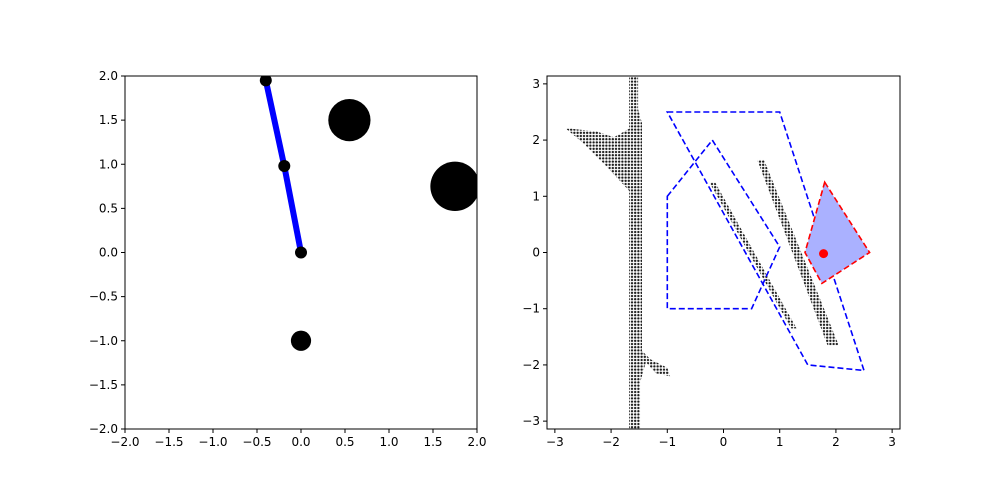 This screenshot has height=500, width=1000. I want to click on y-tick-label: 3, so click(536, 84).